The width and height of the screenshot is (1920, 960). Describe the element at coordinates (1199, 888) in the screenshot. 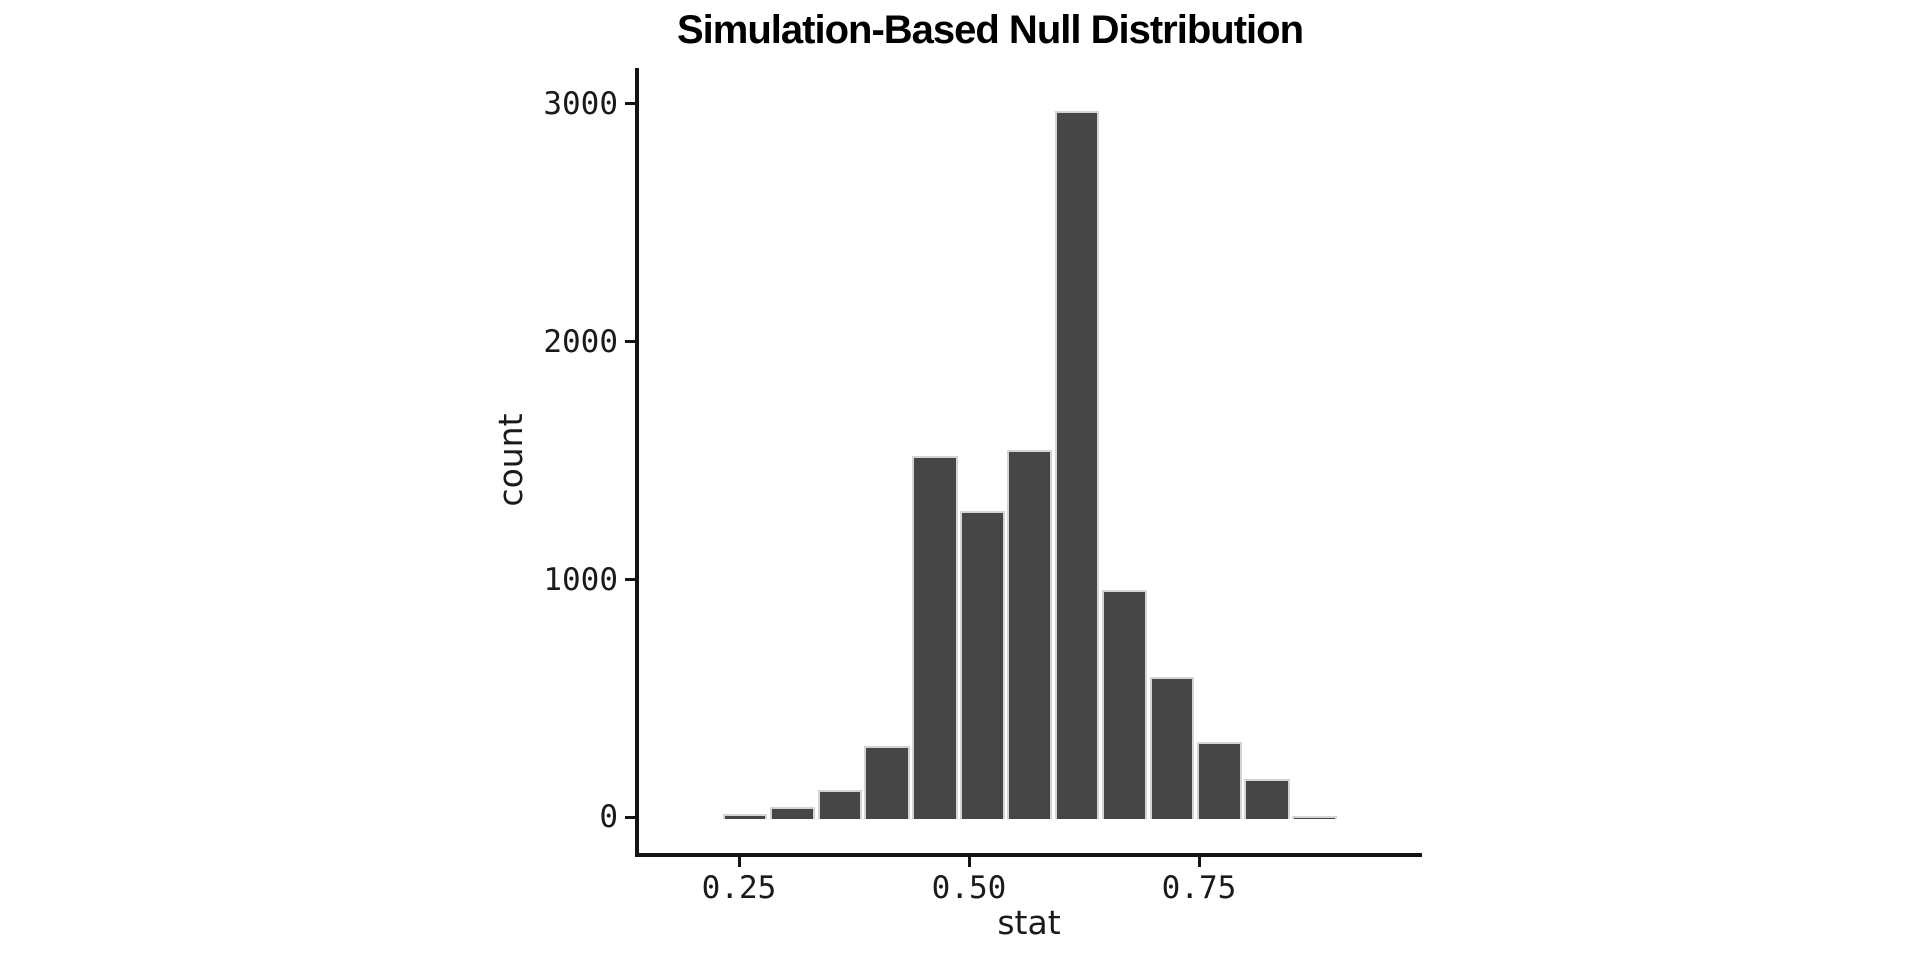

I see `x-tick-label: 0.75` at that location.